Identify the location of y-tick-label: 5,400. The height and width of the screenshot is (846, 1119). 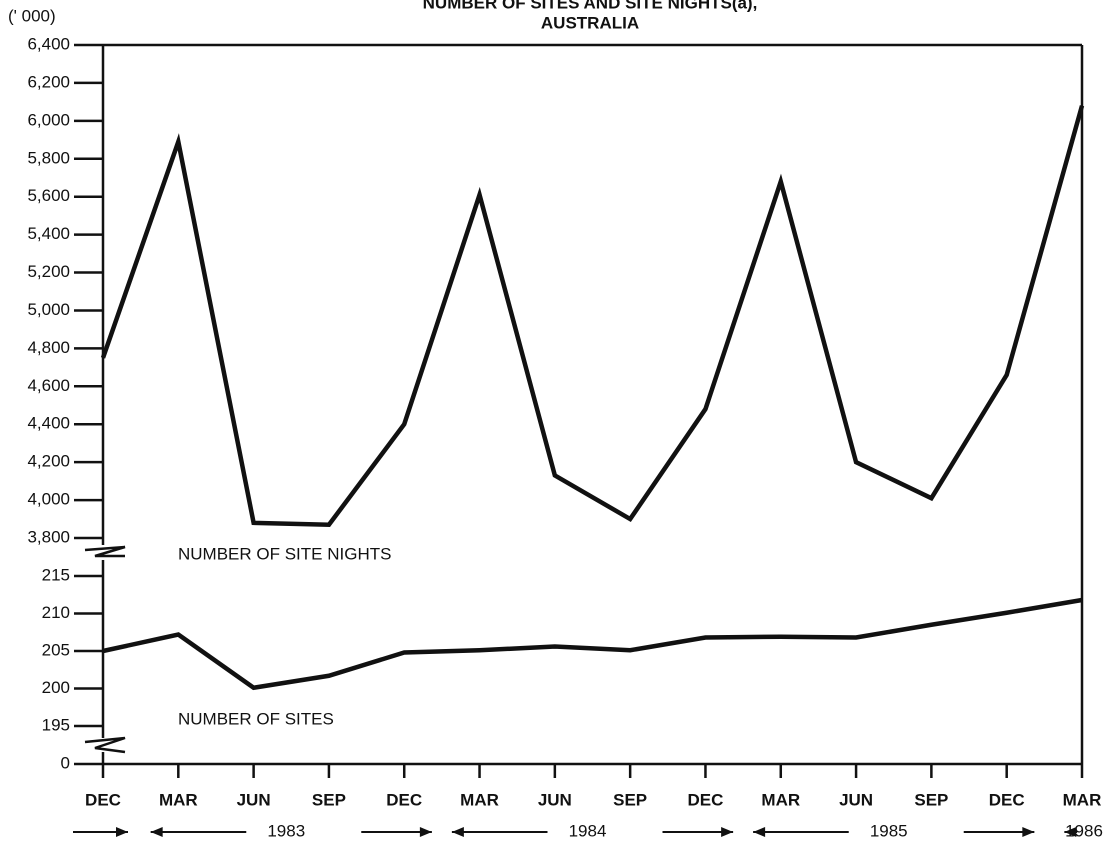
(48, 233).